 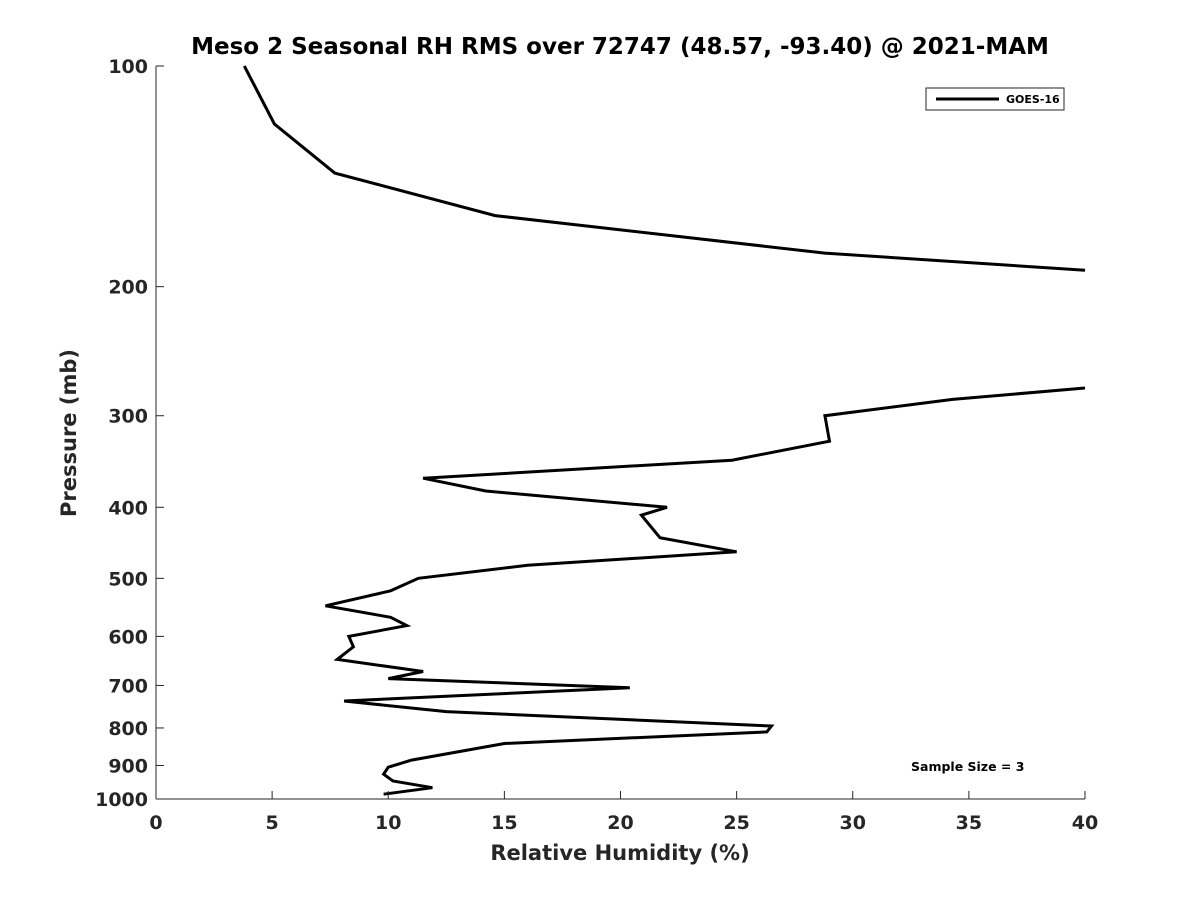 I want to click on x-tick-label: 40, so click(x=1085, y=823).